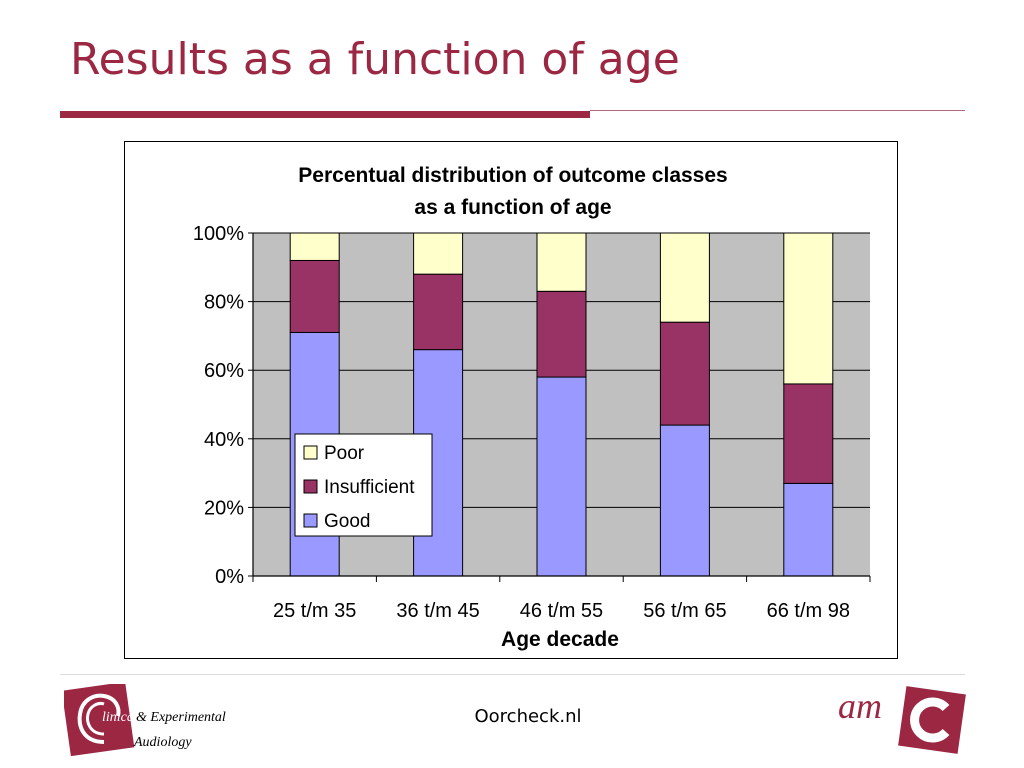 This screenshot has height=768, width=1024. I want to click on y-tick-label: 20%, so click(224, 508).